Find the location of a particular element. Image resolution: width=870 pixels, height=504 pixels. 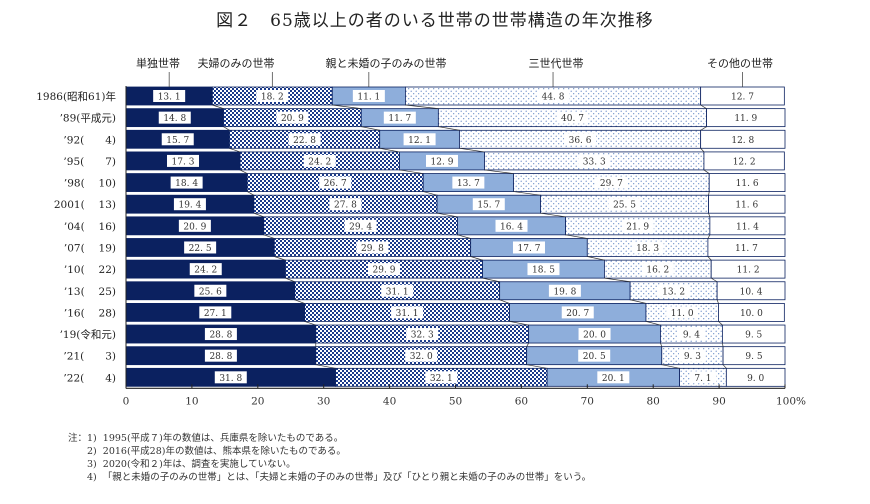

data-label: 16. 4 is located at coordinates (511, 227).